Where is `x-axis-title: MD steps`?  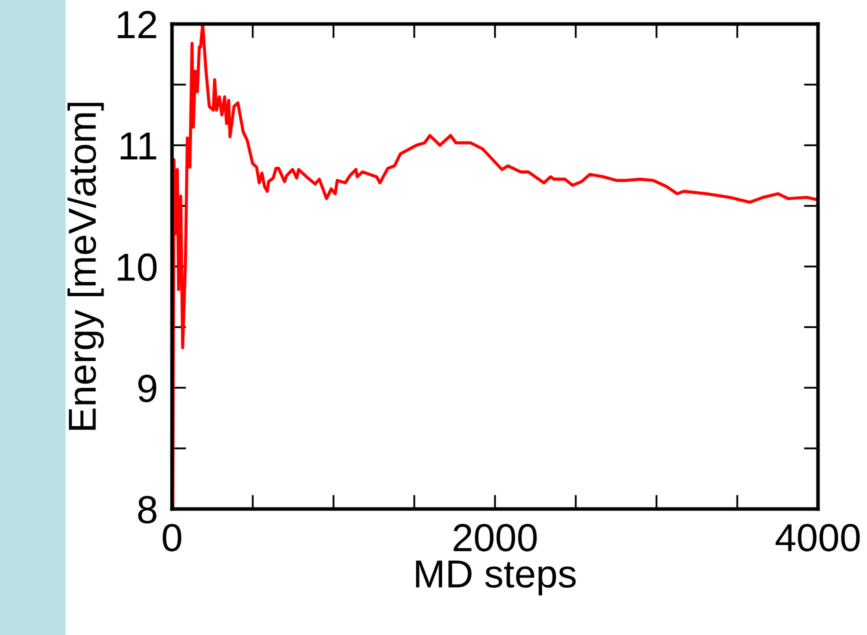 x-axis-title: MD steps is located at coordinates (496, 578).